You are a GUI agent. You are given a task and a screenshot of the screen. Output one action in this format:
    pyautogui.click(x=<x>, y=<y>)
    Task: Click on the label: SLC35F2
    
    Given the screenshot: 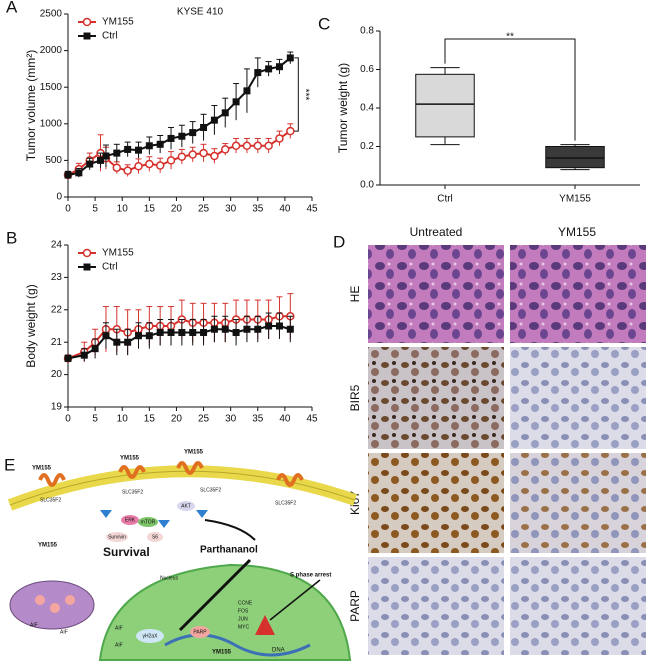 What is the action you would take?
    pyautogui.click(x=132, y=492)
    